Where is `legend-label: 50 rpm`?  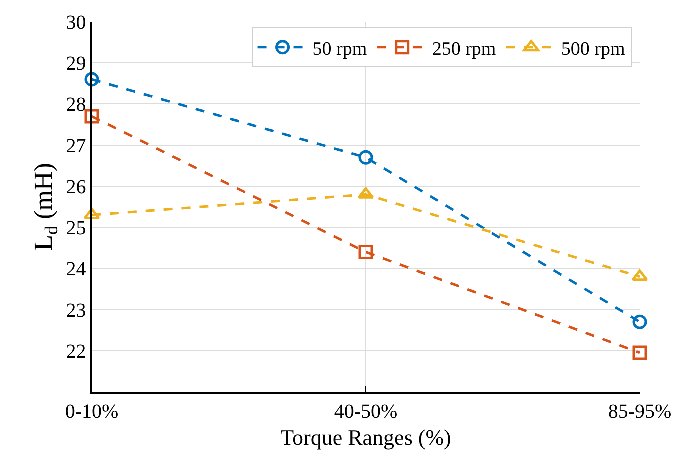
legend-label: 50 rpm is located at coordinates (340, 49).